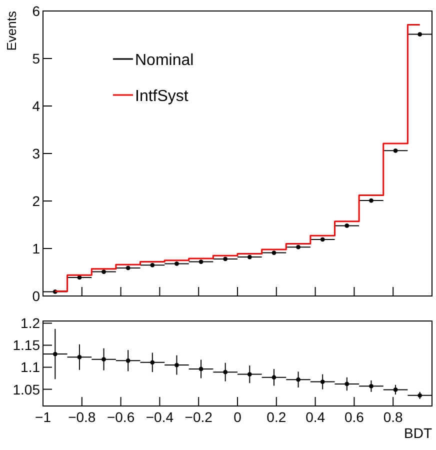  I want to click on x-tick-label: −0.6, so click(120, 417).